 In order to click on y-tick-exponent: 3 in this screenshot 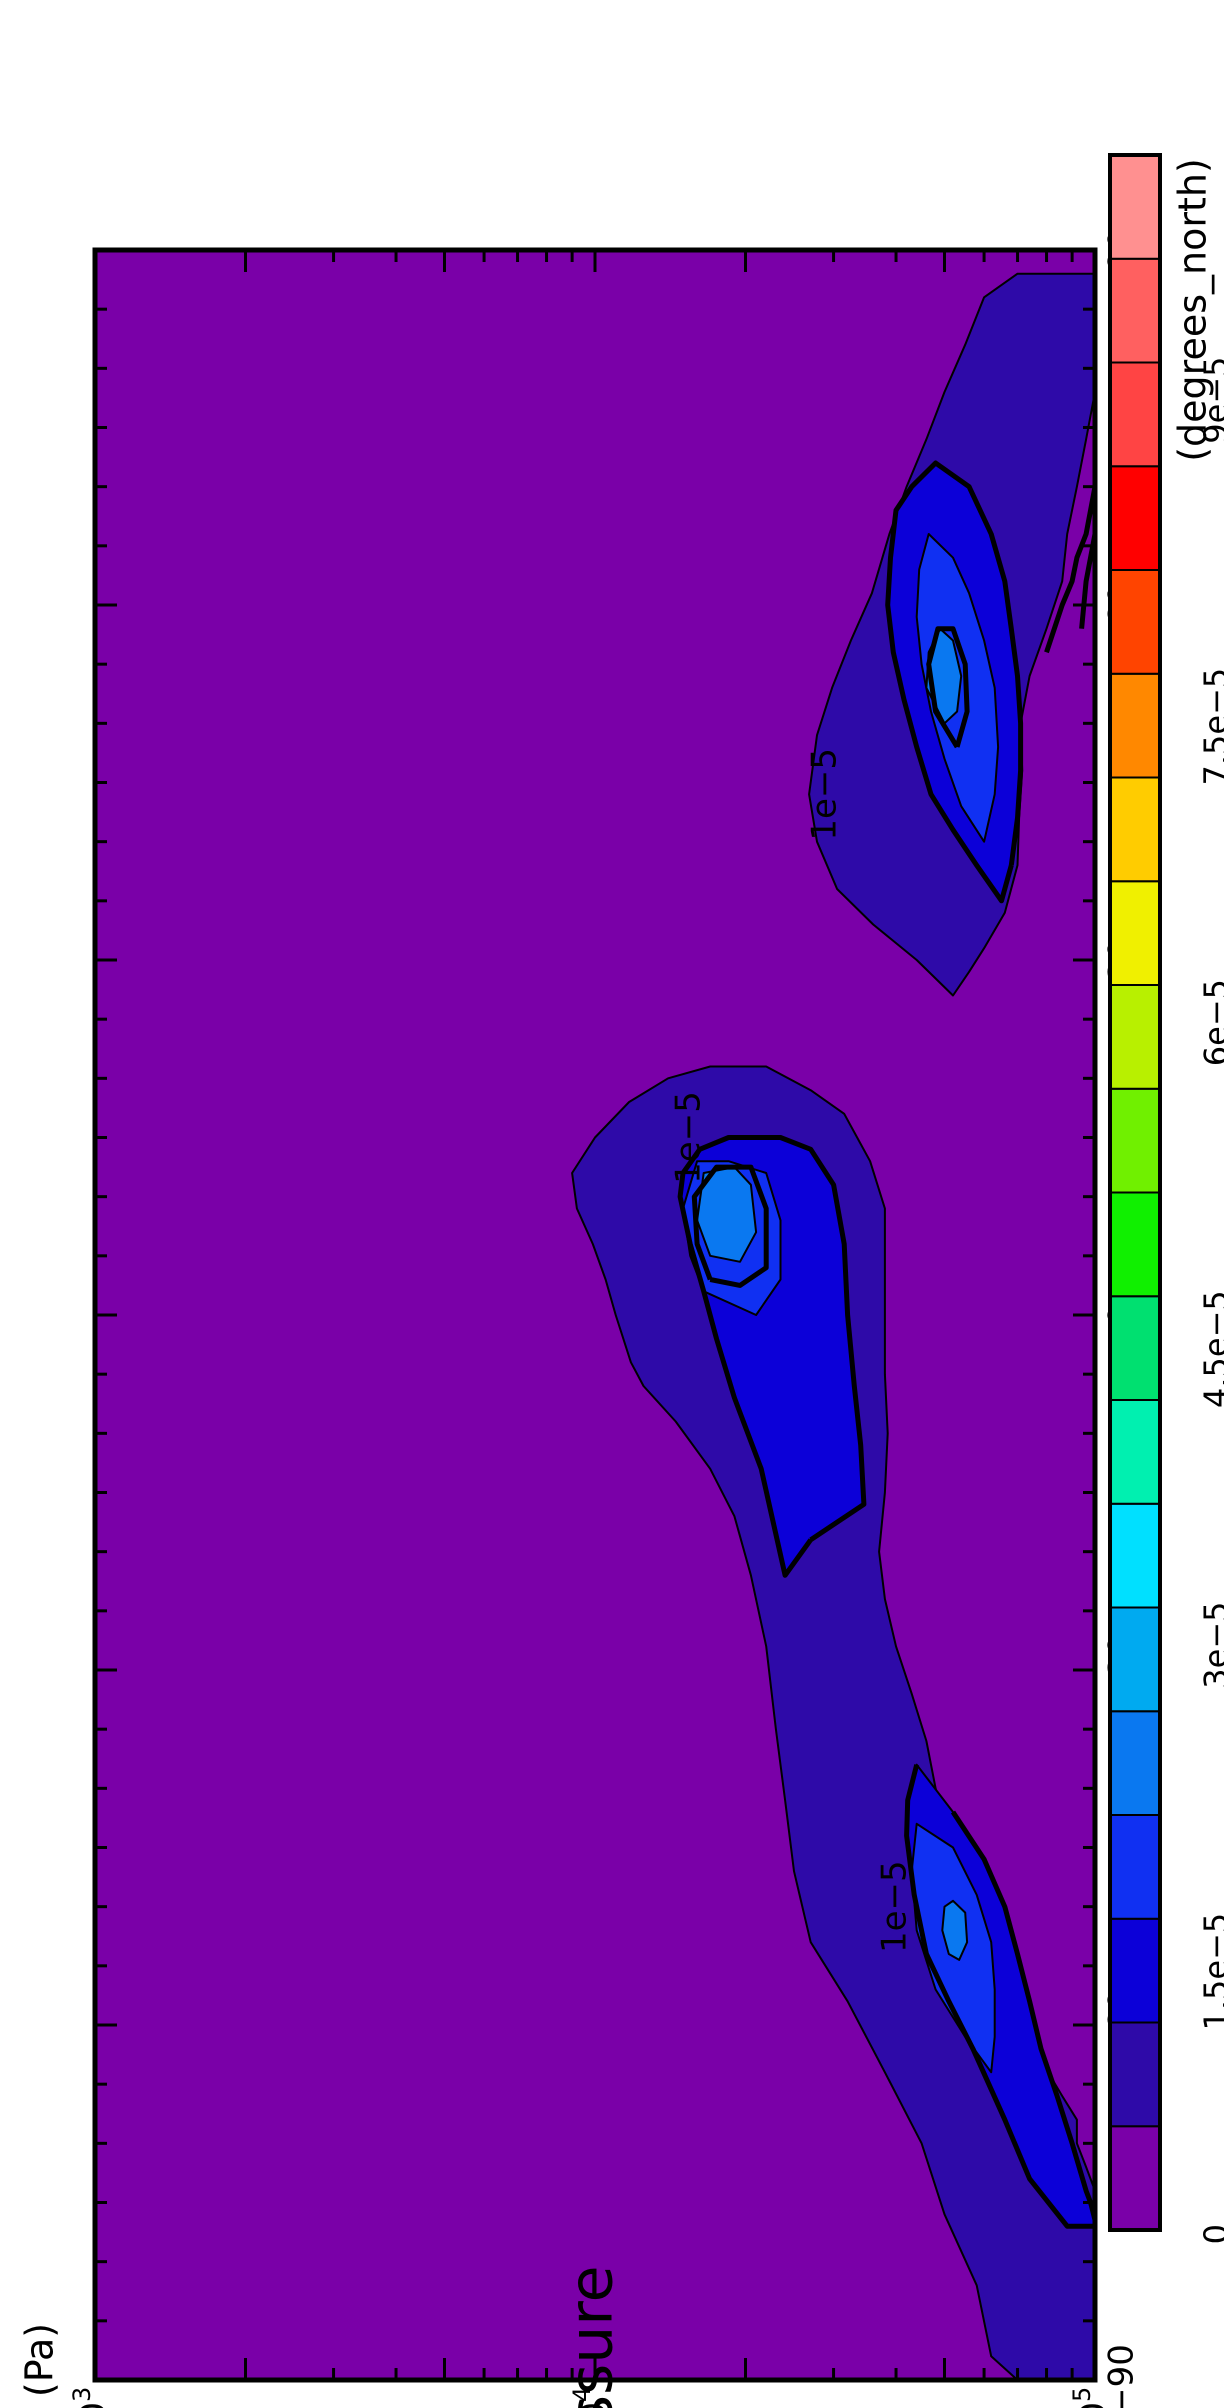, I will do `click(82, 2394)`.